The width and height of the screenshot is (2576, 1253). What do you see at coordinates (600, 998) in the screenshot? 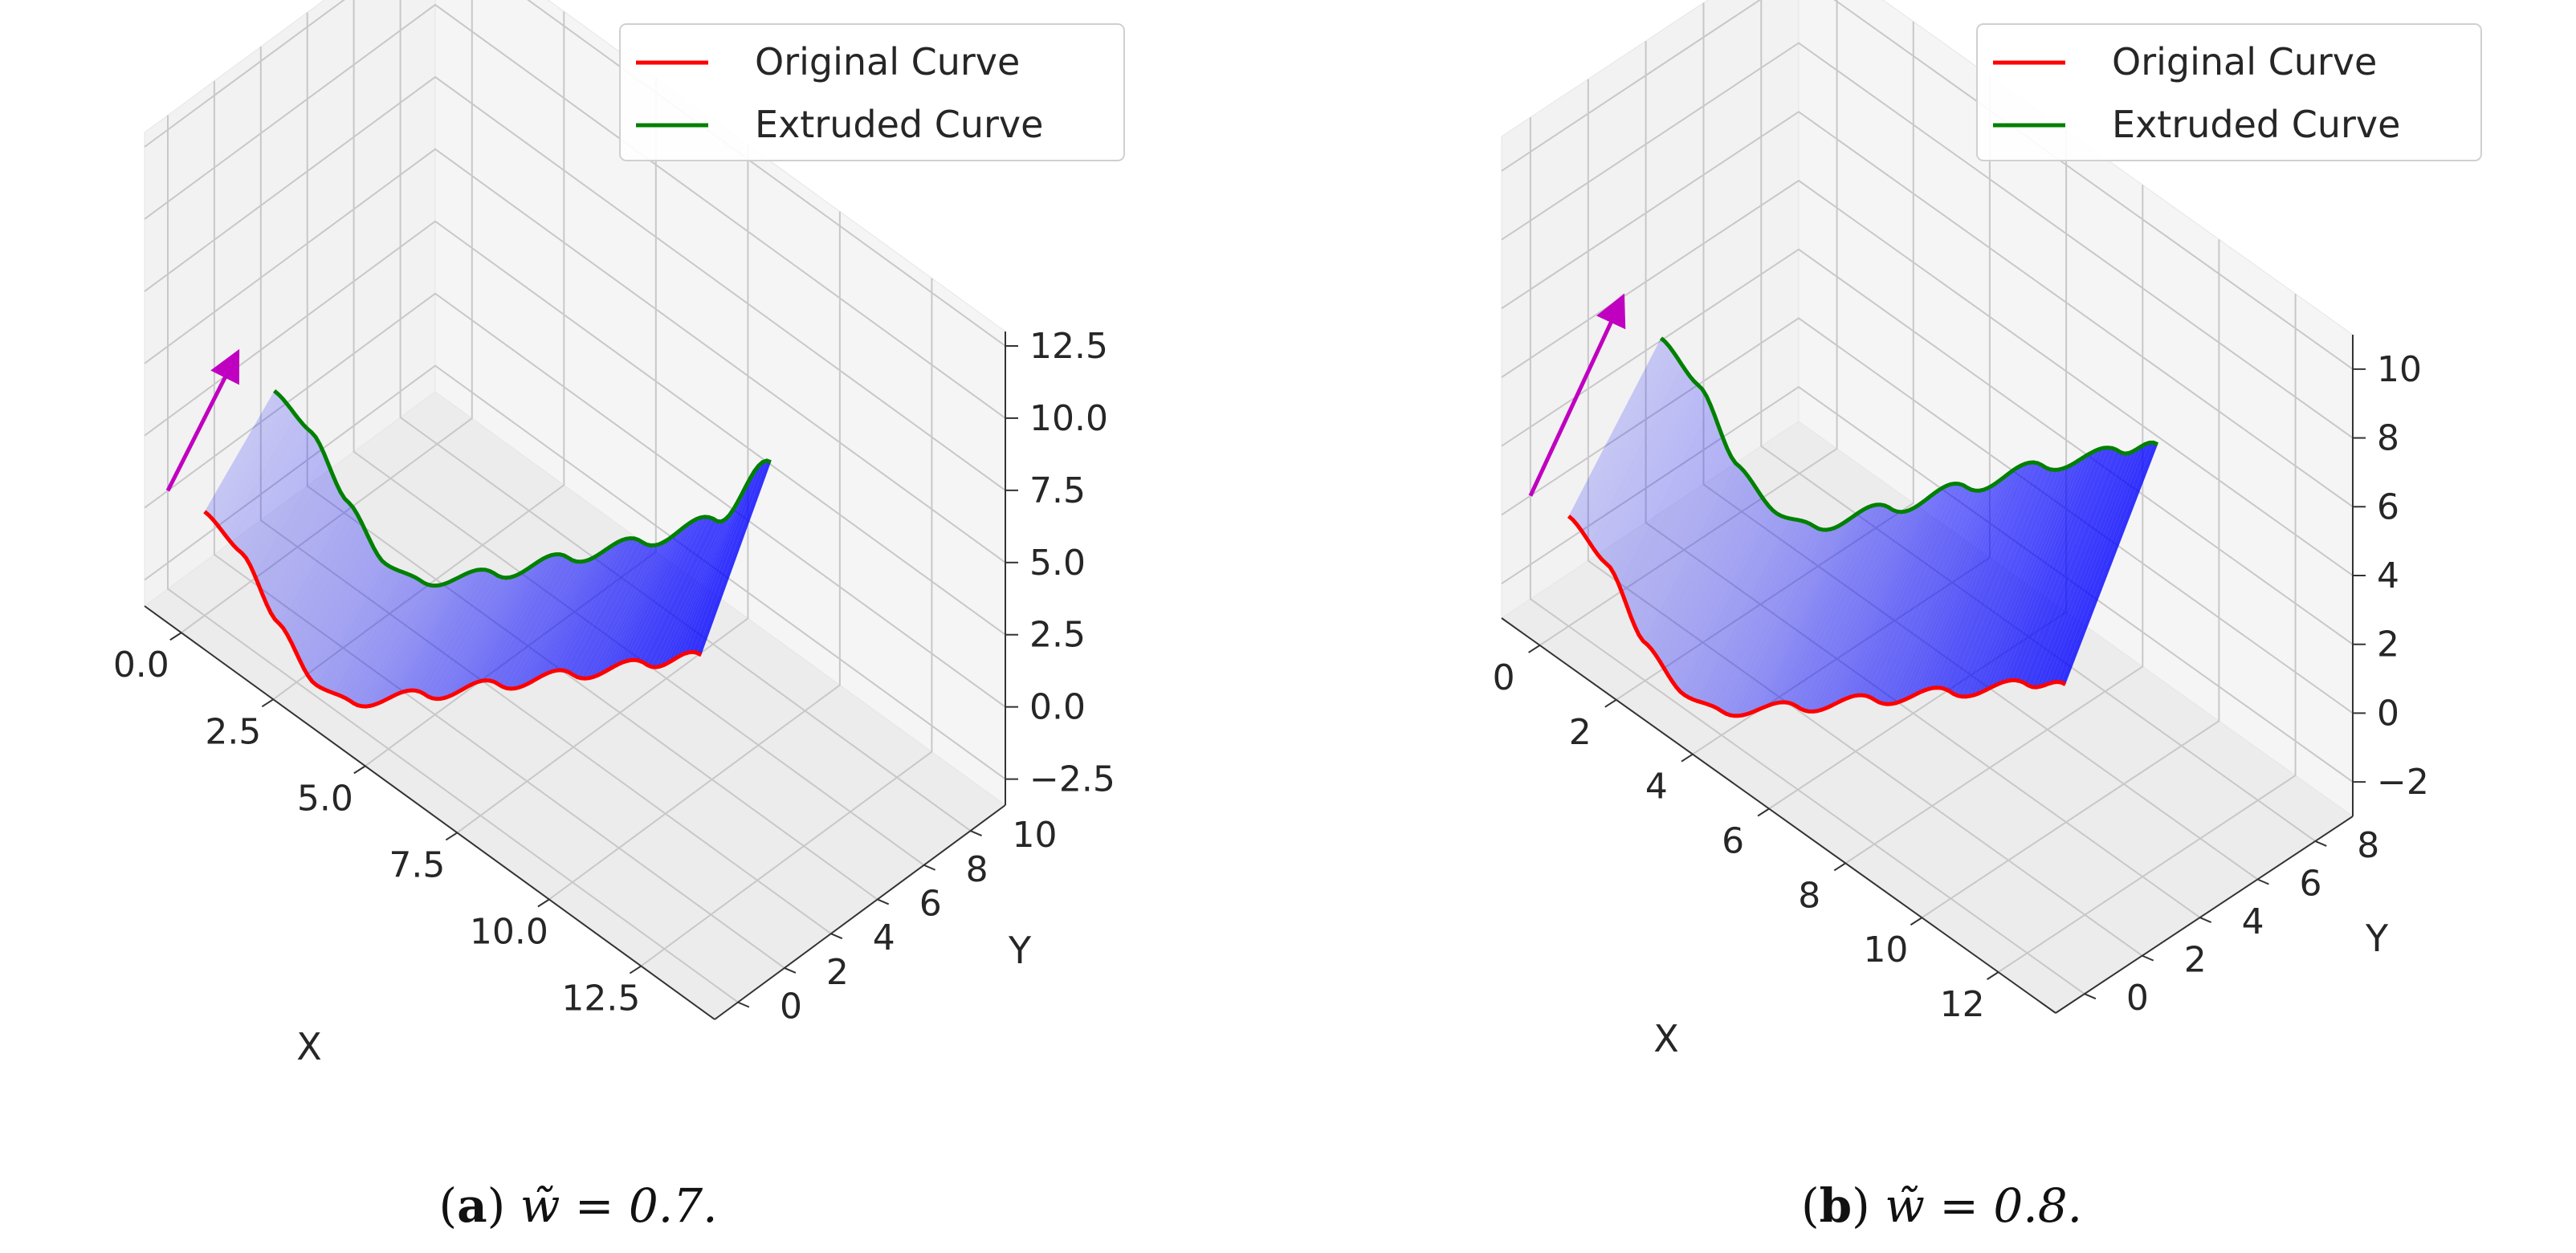
I see `x-tick-label: 12.5` at bounding box center [600, 998].